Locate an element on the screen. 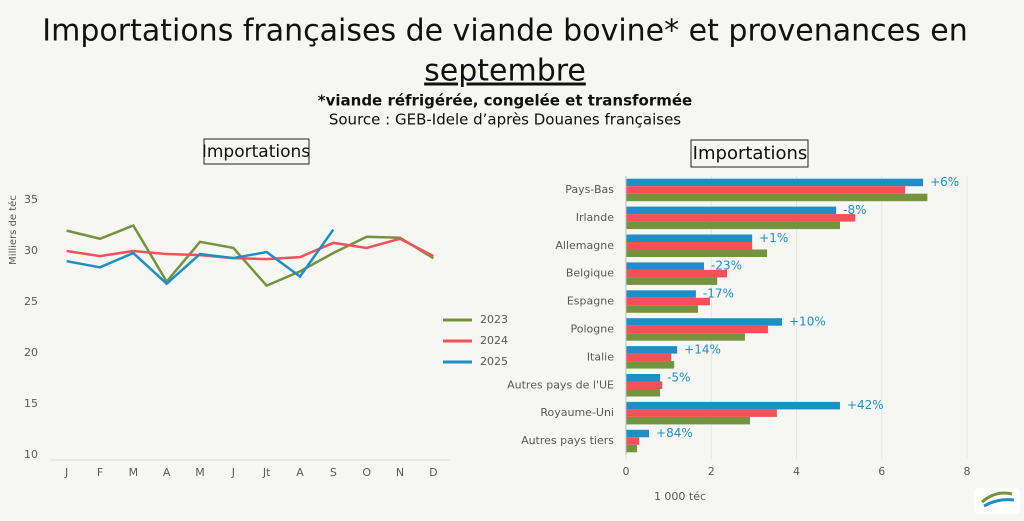 This screenshot has width=1024, height=521. annotation: -23% is located at coordinates (726, 266).